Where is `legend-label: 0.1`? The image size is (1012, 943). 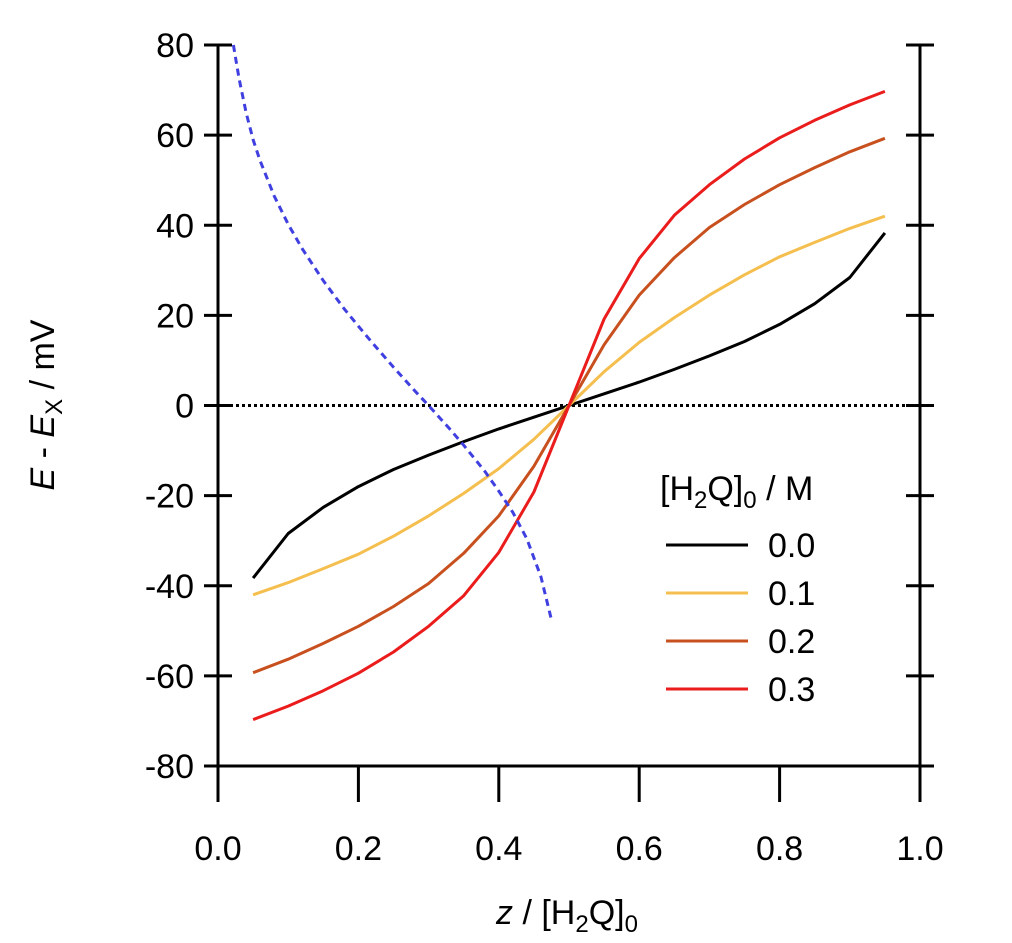
legend-label: 0.1 is located at coordinates (791, 594).